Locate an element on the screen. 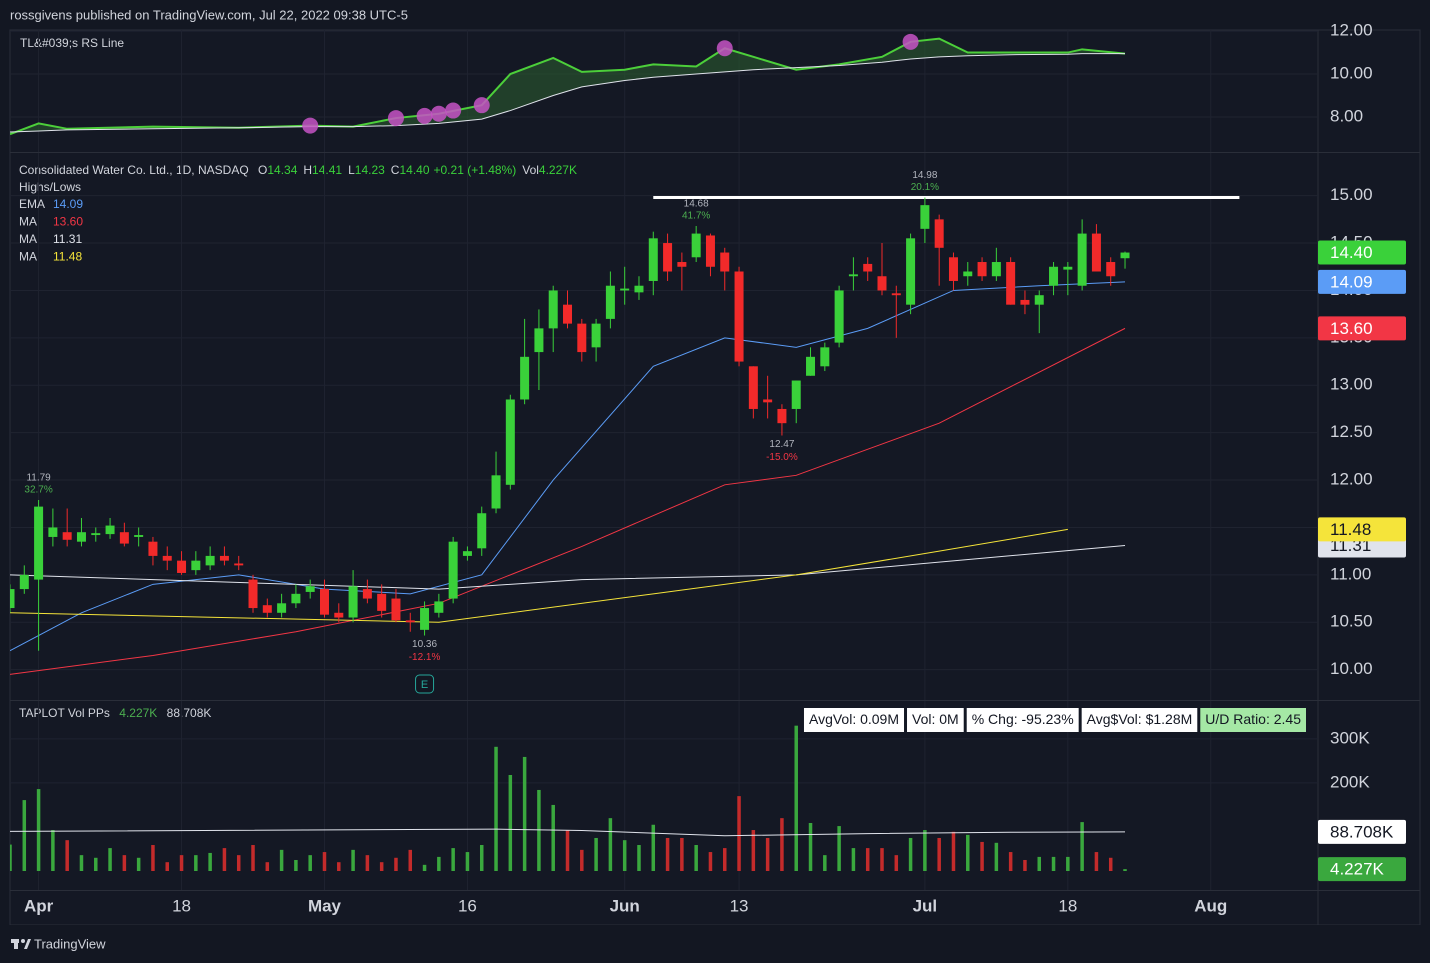 Image resolution: width=1430 pixels, height=963 pixels. y-tick-label: 8.00 is located at coordinates (1346, 115).